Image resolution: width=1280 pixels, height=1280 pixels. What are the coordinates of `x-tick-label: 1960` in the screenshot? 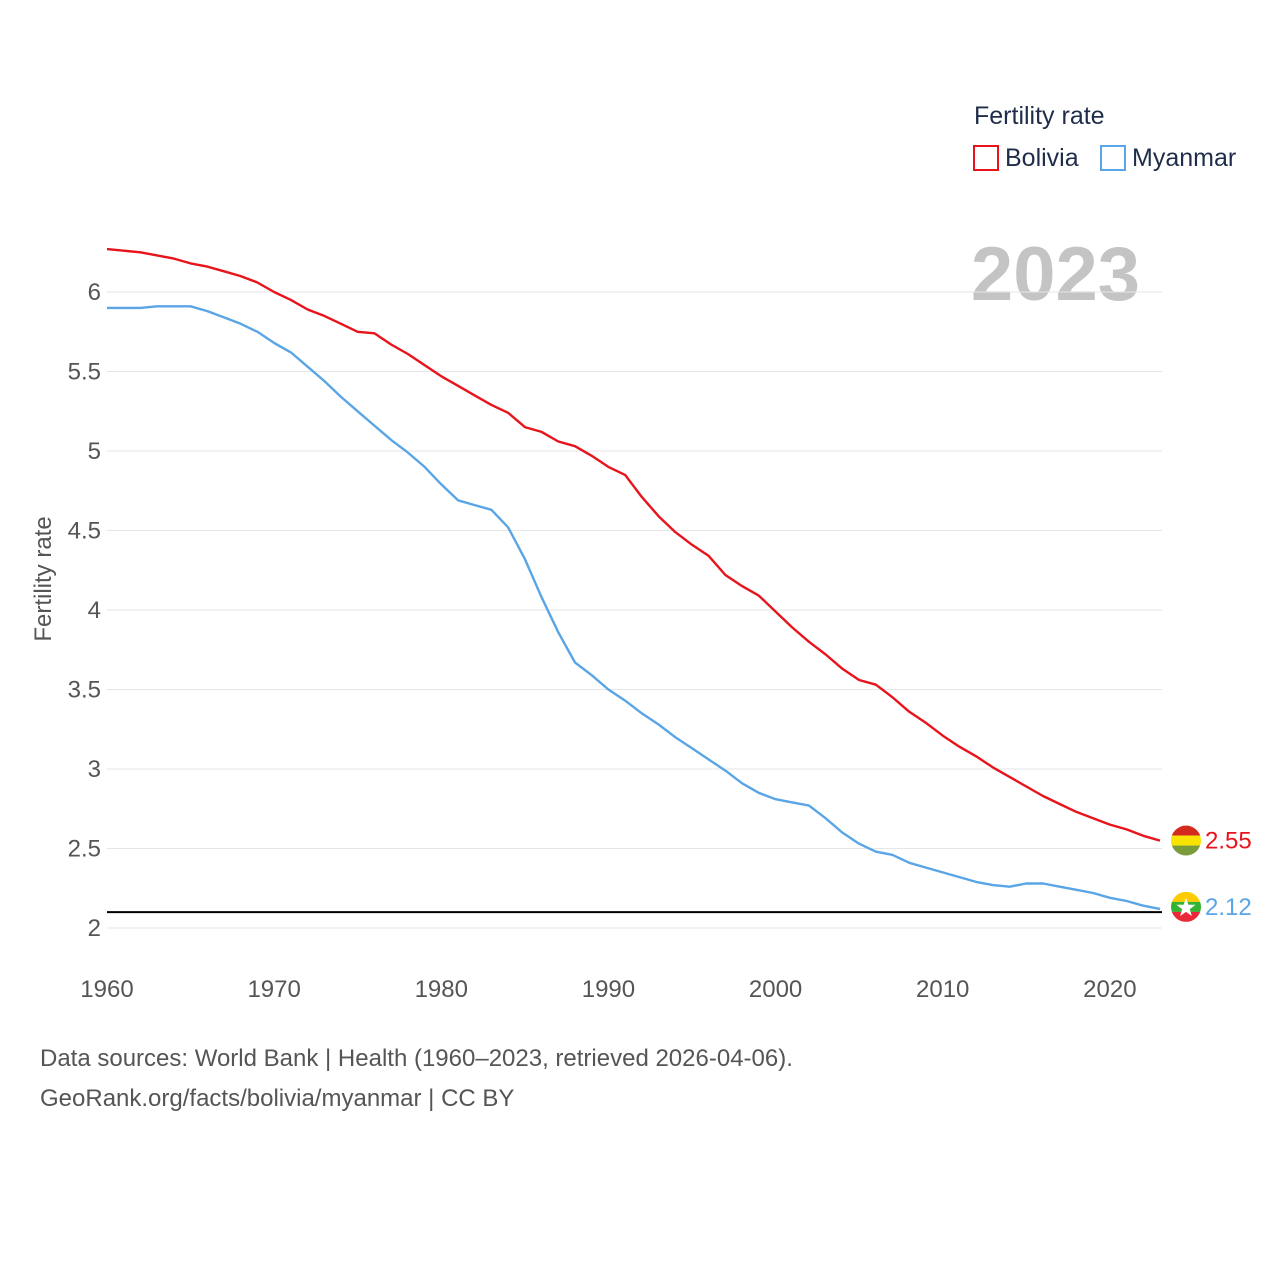 It's located at (106, 989).